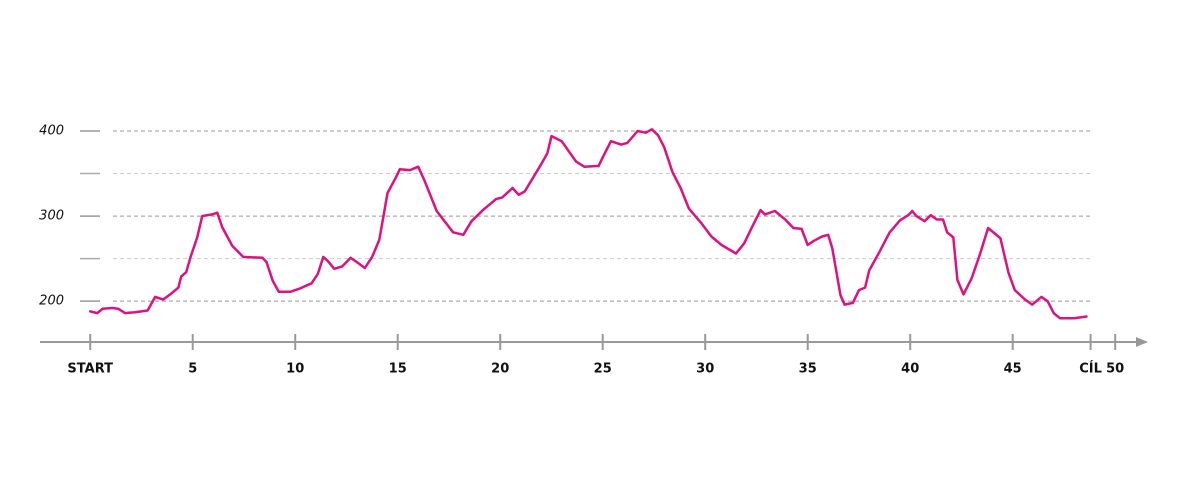 The width and height of the screenshot is (1185, 488). I want to click on x-axis-arrow, so click(1142, 342).